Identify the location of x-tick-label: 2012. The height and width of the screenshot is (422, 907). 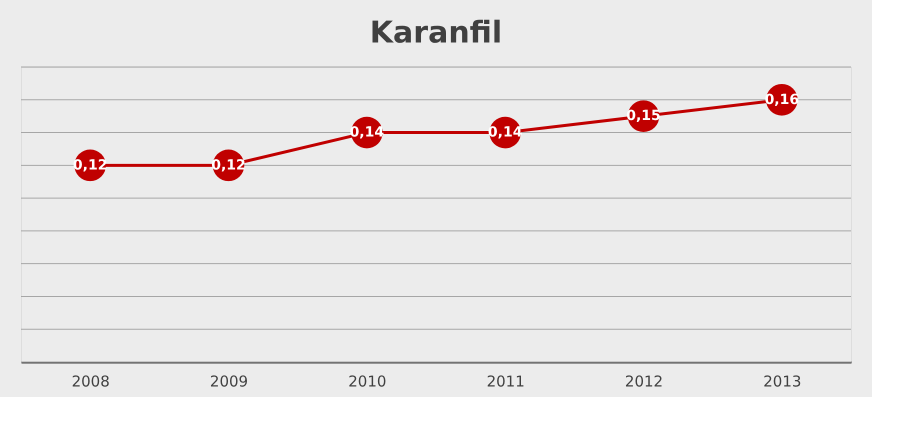
(644, 381).